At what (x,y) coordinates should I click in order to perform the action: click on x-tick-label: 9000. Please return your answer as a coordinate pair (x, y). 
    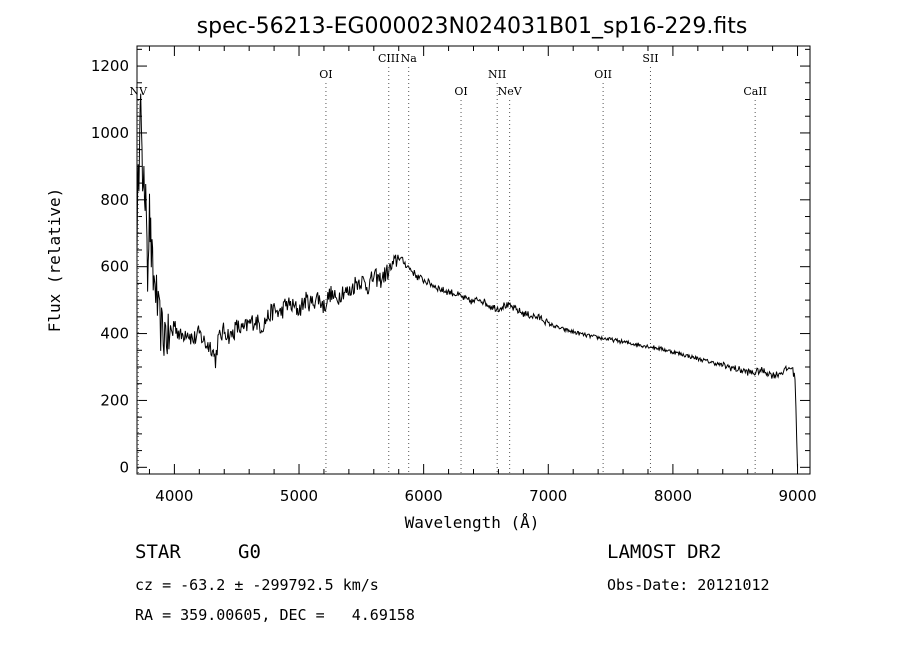
    Looking at the image, I should click on (797, 496).